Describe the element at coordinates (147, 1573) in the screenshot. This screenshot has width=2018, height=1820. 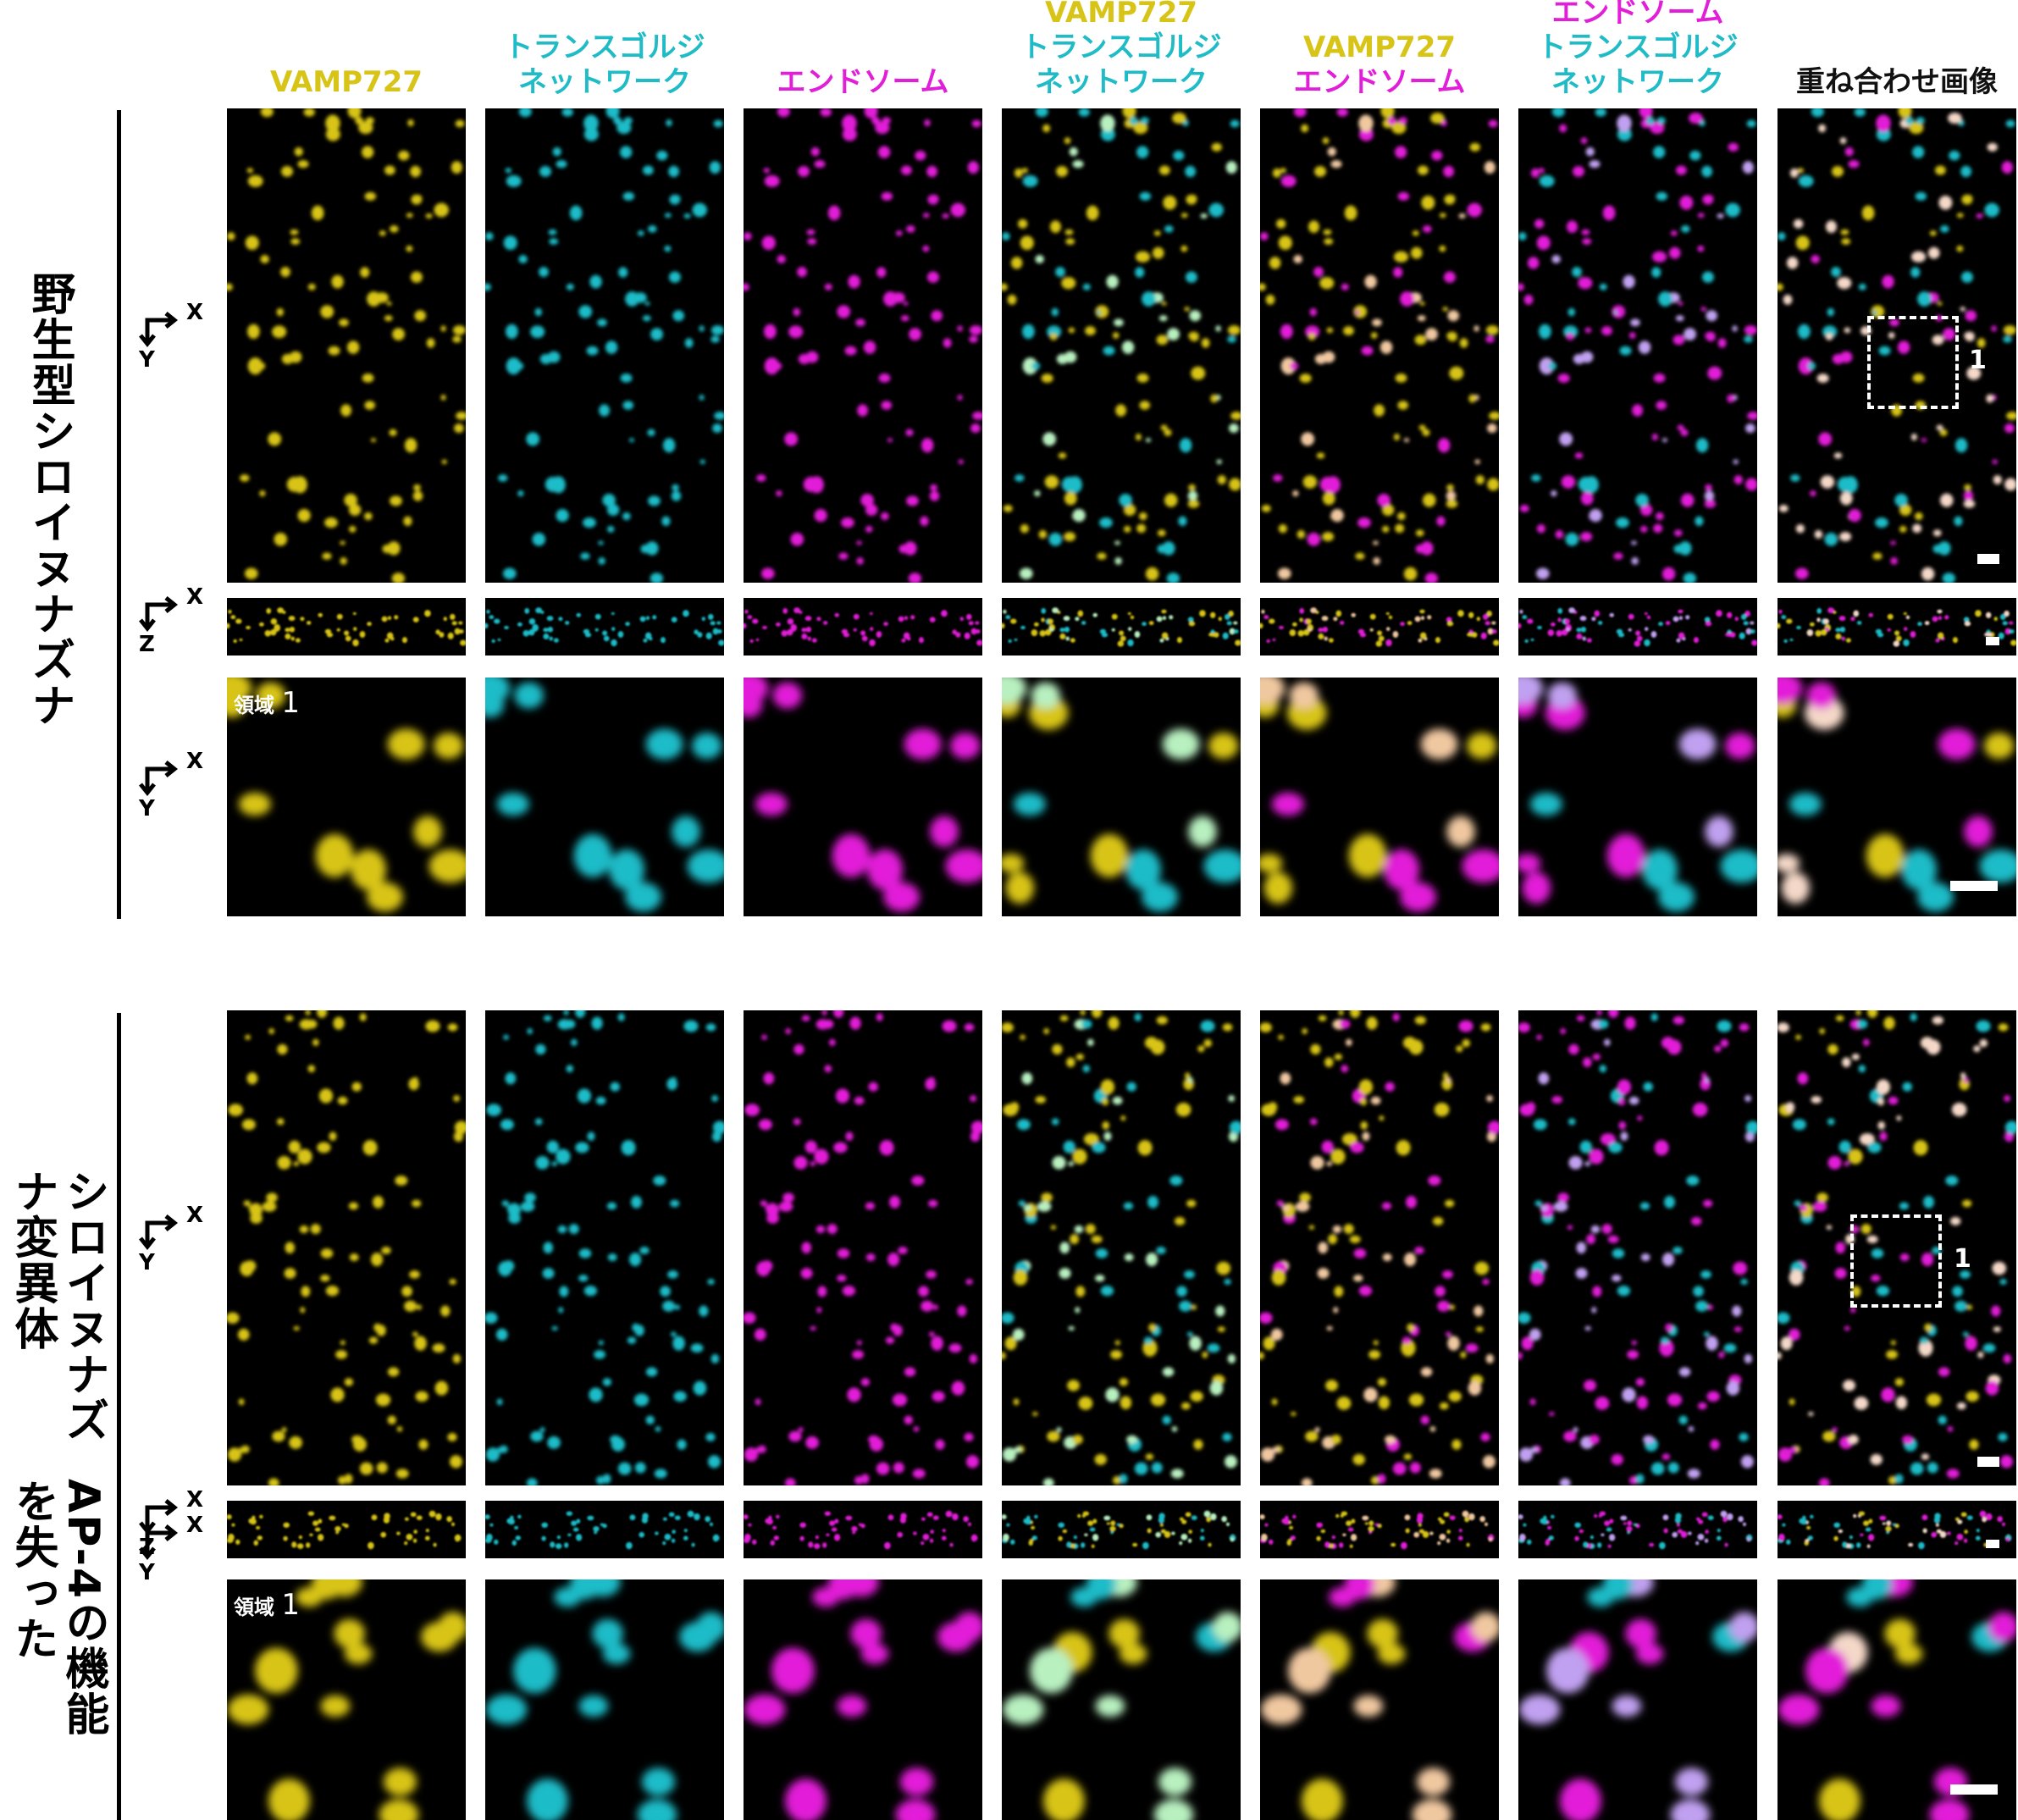
I see `axis-y-label: Y` at that location.